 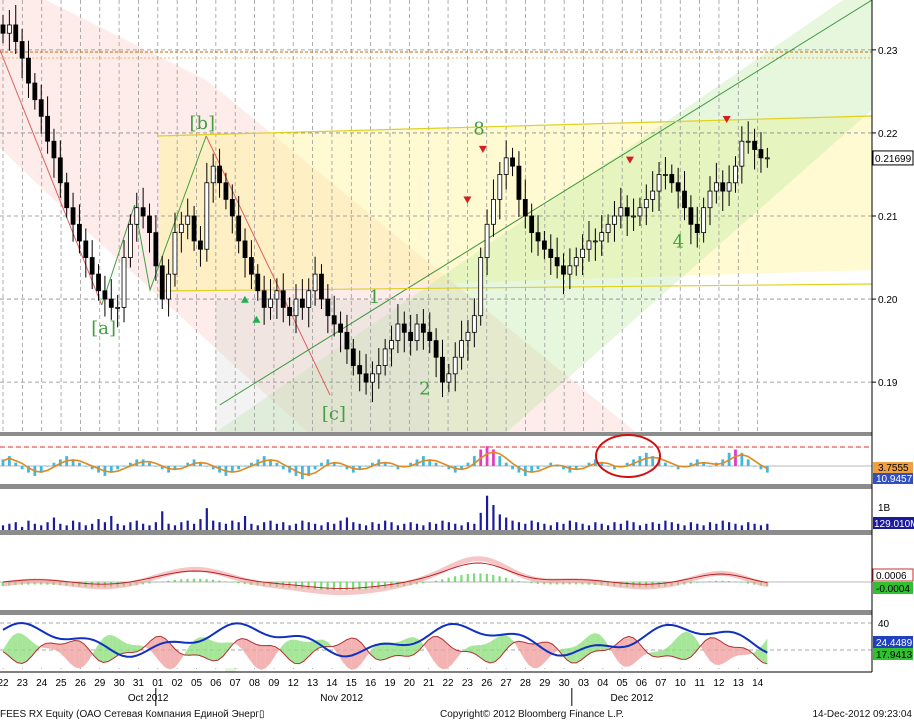 I want to click on trendline-down-a, so click(x=51, y=177).